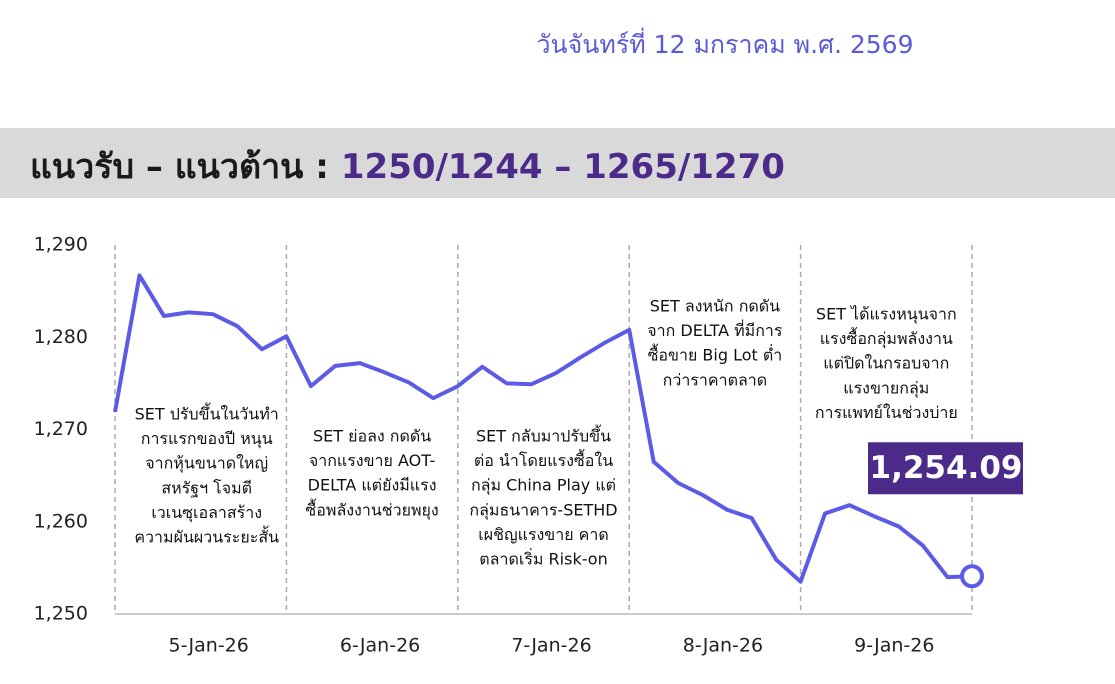 This screenshot has width=1115, height=684. I want to click on x-tick-label: 8-Jan-26, so click(723, 646).